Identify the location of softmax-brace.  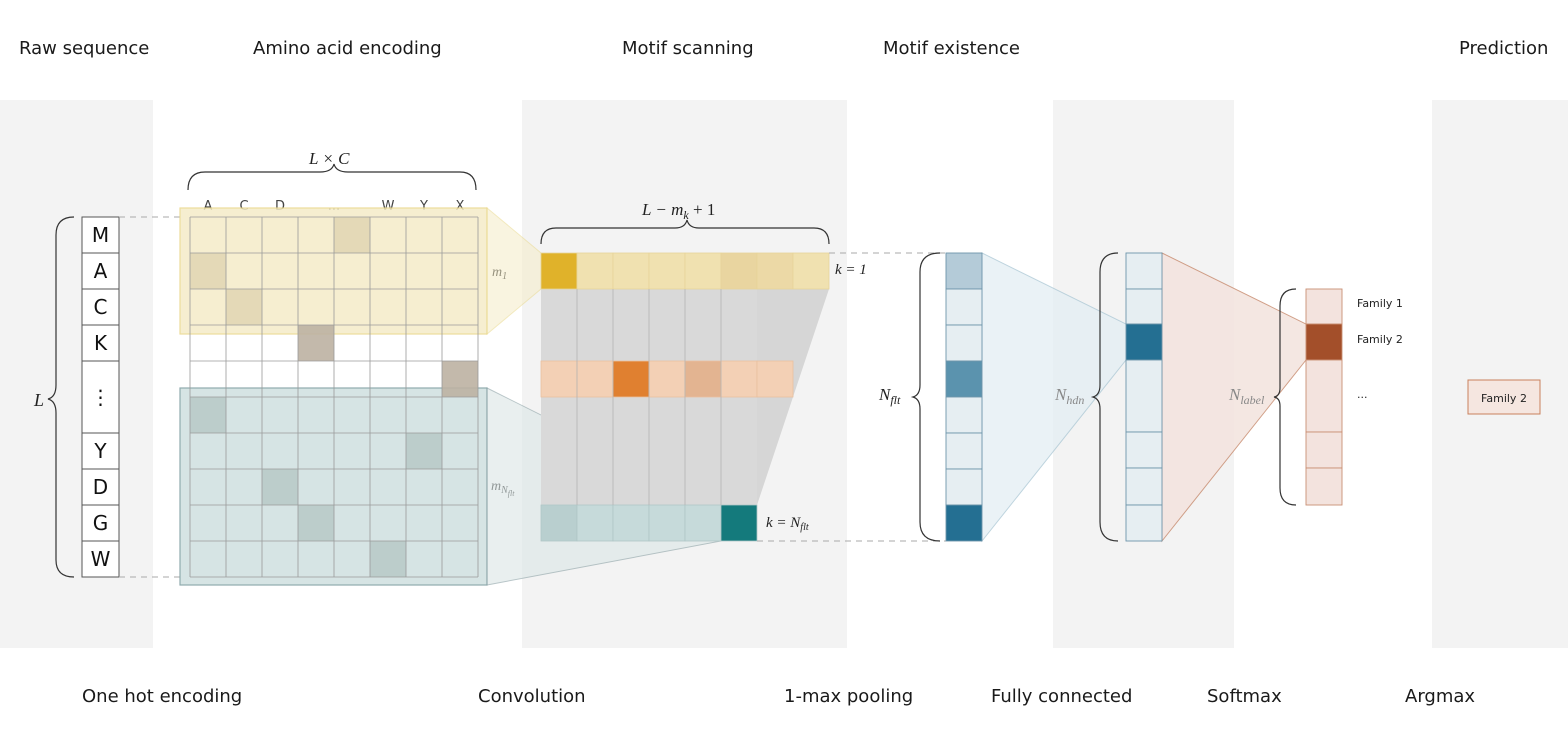
(1285, 397).